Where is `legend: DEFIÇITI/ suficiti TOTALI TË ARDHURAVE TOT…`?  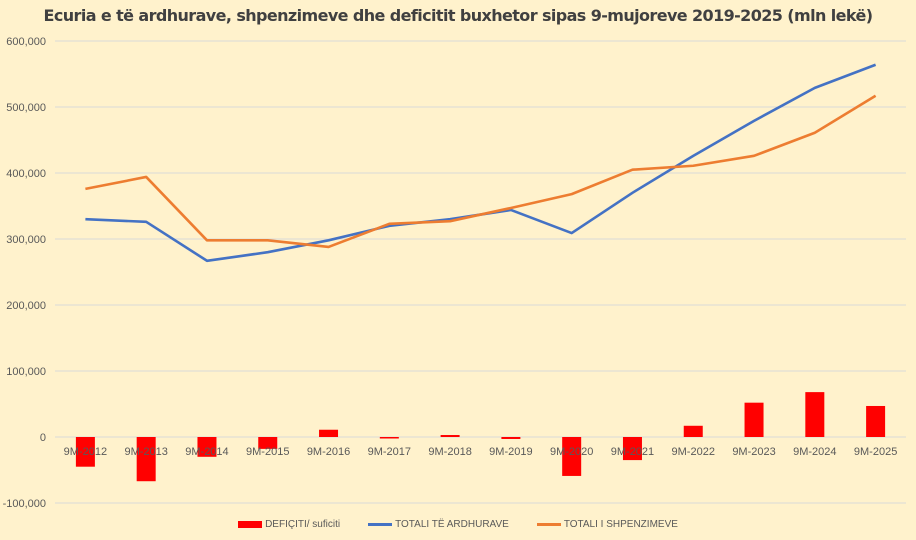 legend: DEFIÇITI/ suficiti TOTALI TË ARDHURAVE TOT… is located at coordinates (458, 524).